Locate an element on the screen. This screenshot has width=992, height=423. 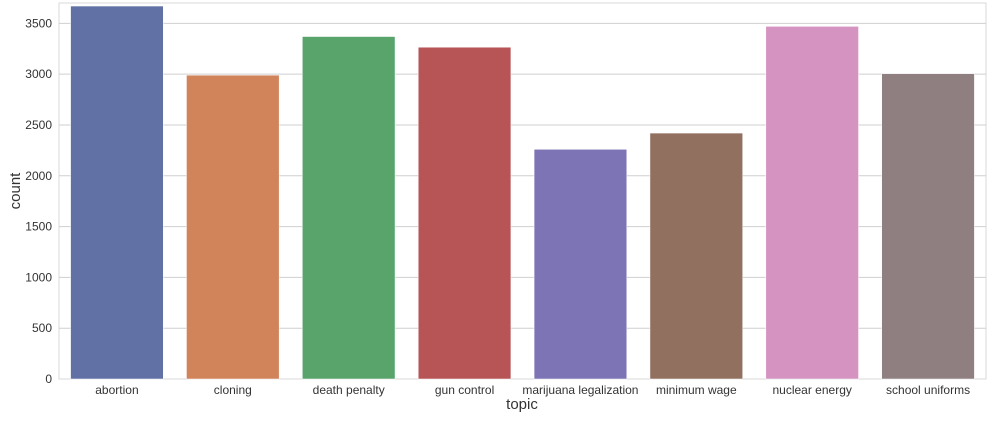
y-tick-label: 1500 is located at coordinates (38, 227).